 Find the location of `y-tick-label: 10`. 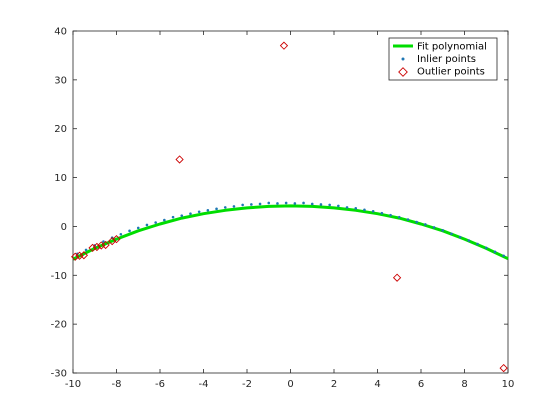

y-tick-label: 10 is located at coordinates (60, 178).